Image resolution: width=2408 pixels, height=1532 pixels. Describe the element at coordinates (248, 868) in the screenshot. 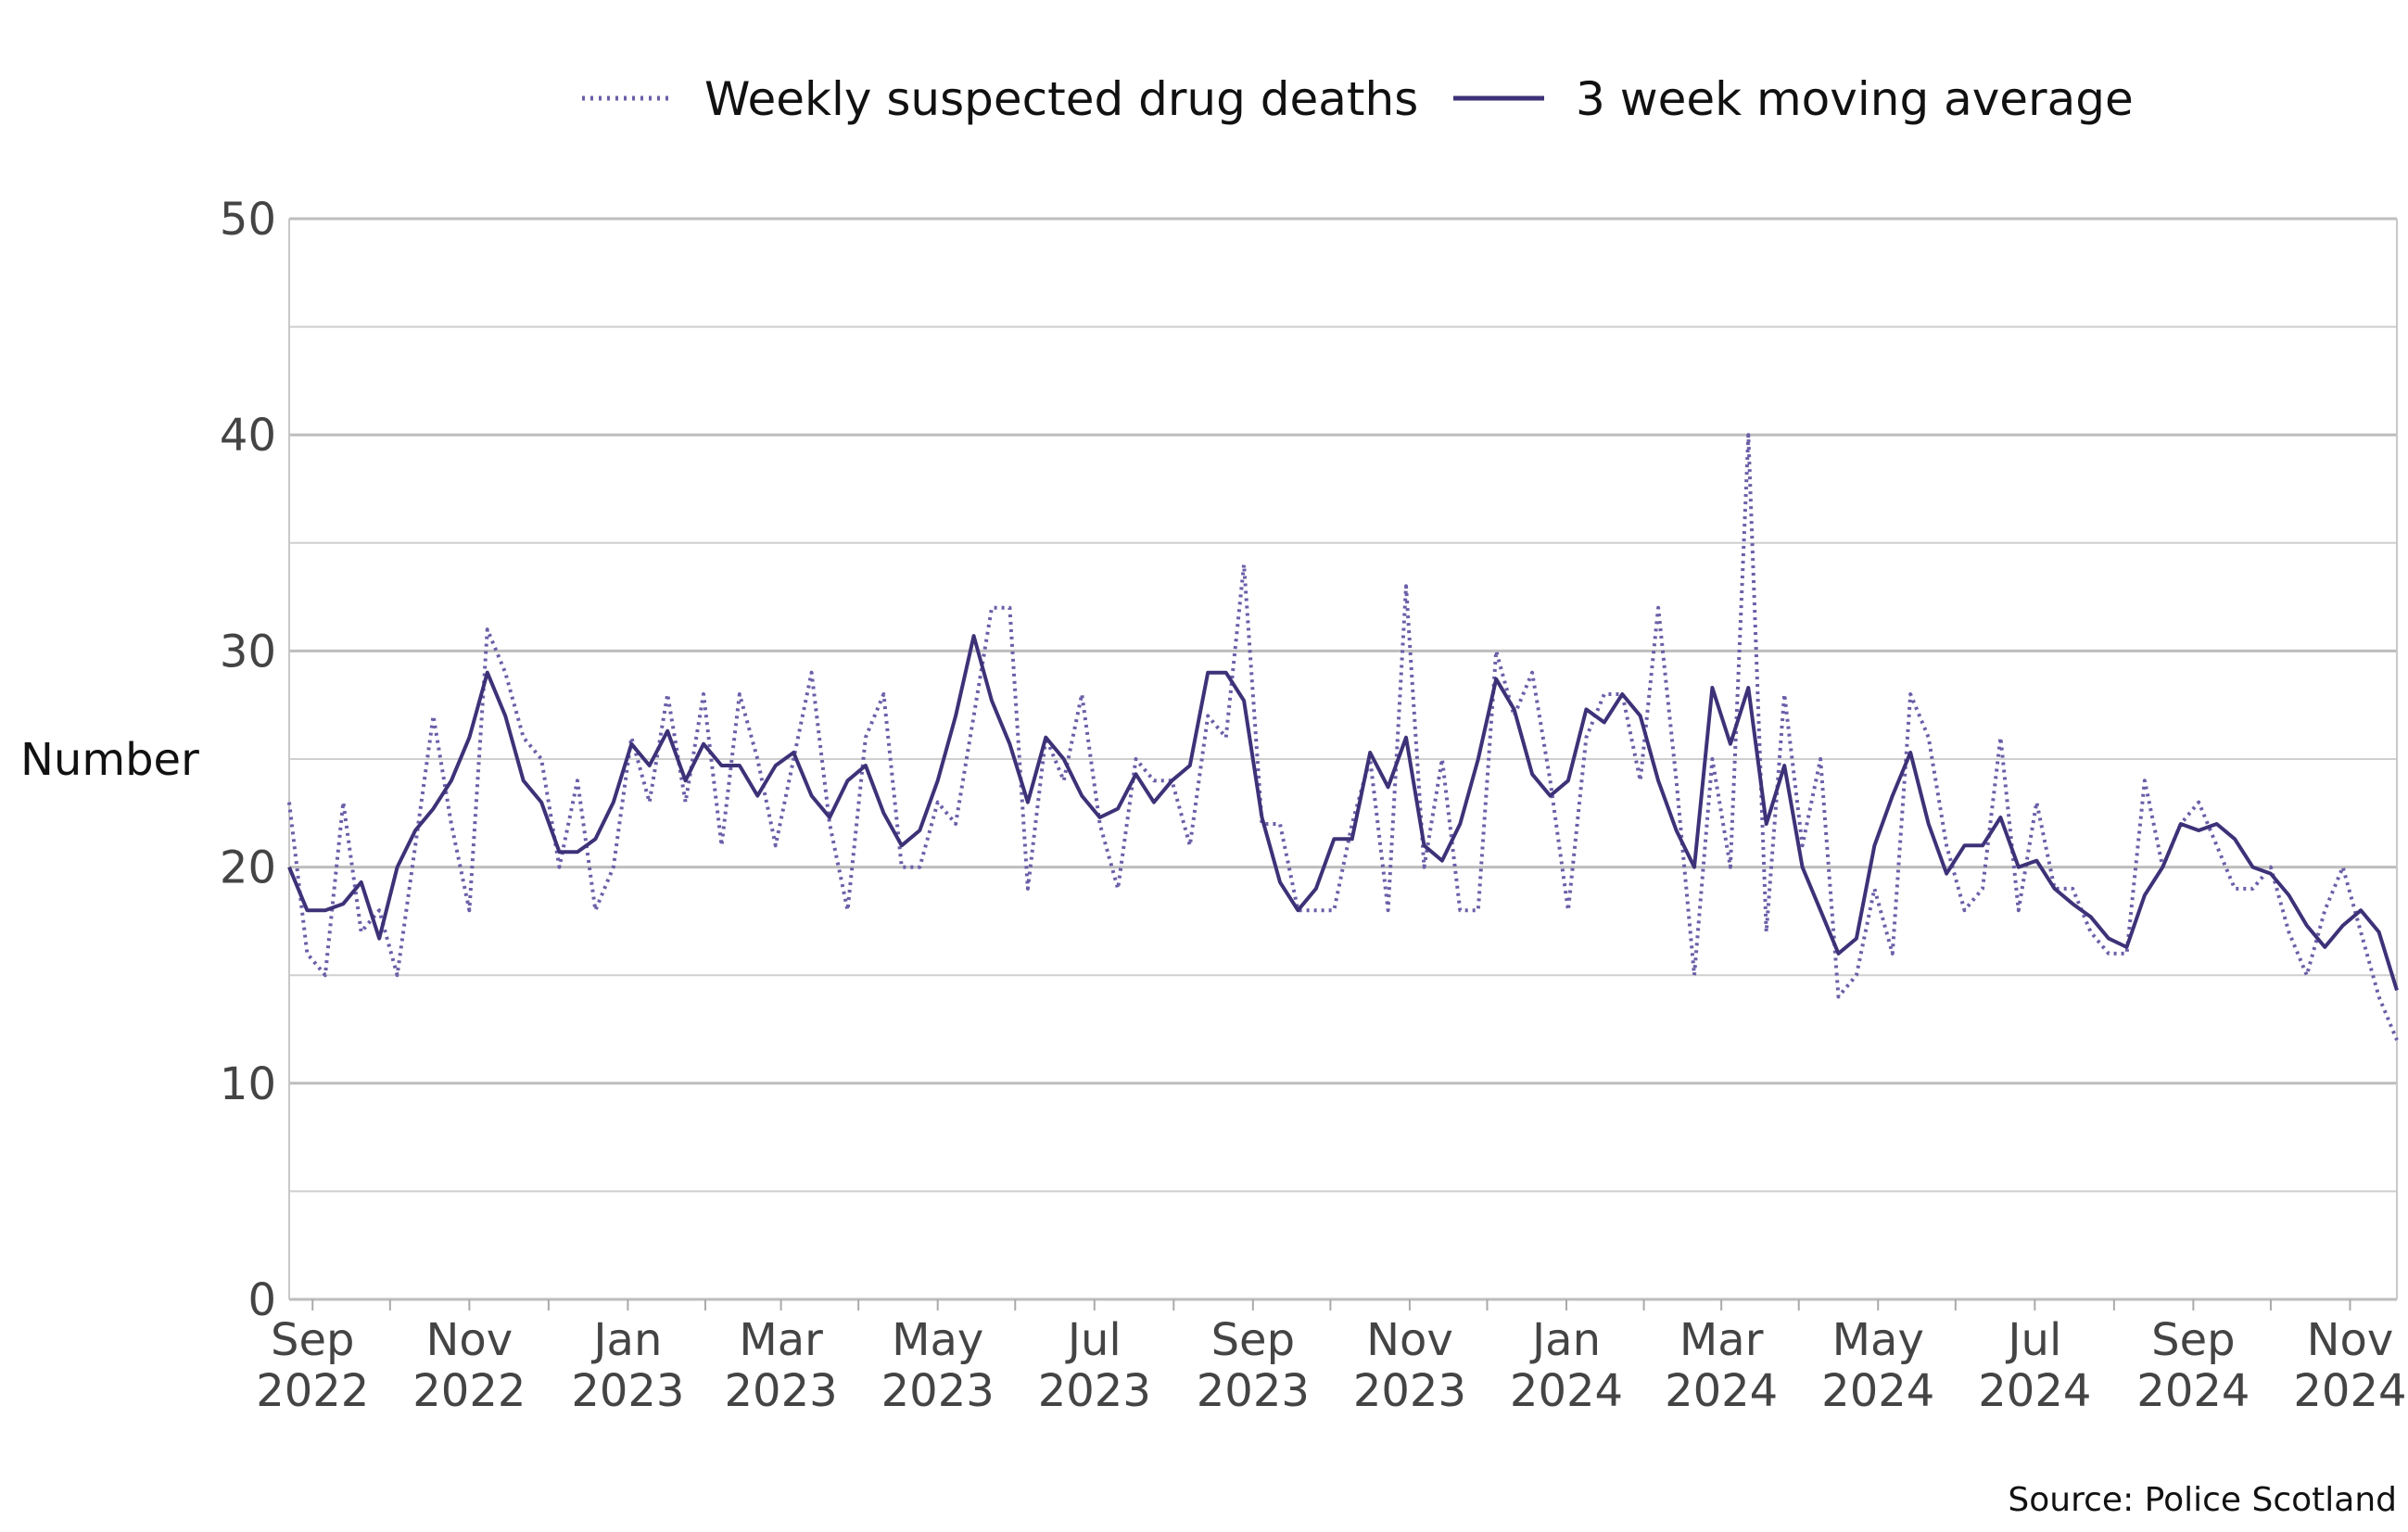

I see `y-tick-label: 20` at that location.